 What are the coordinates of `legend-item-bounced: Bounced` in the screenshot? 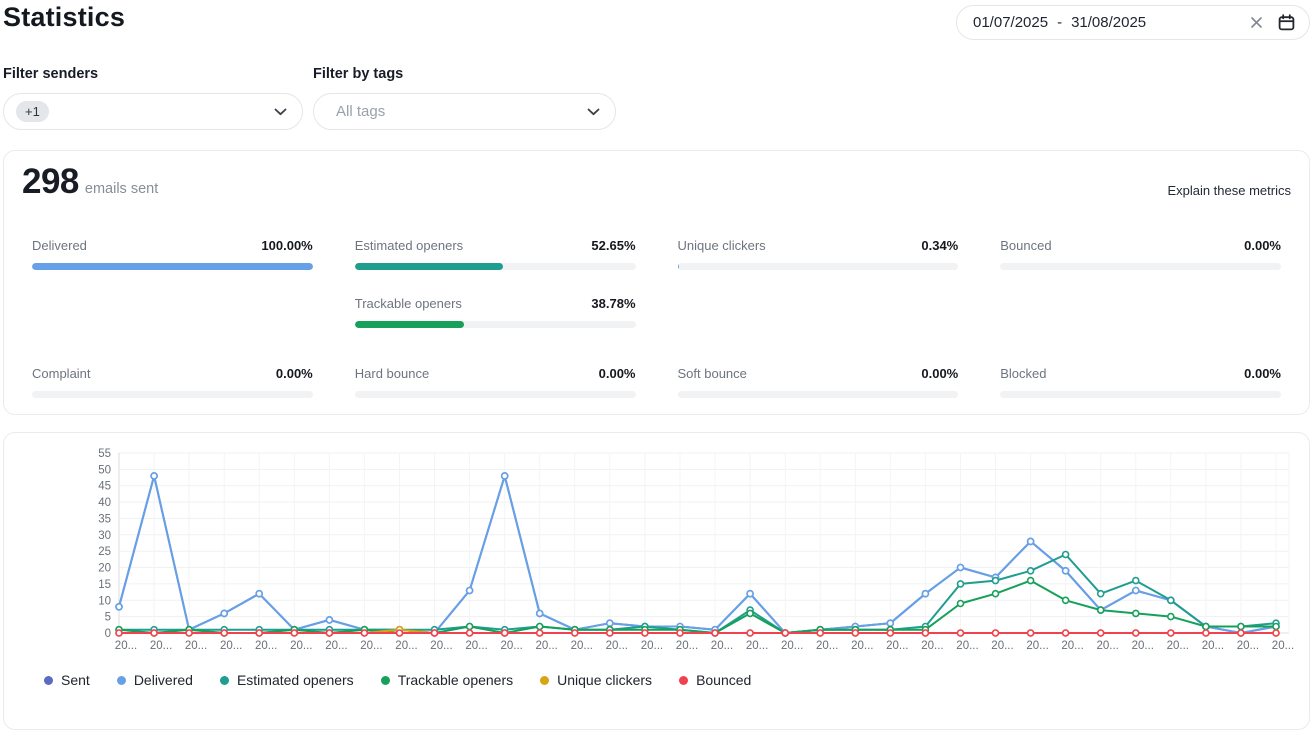 It's located at (715, 680).